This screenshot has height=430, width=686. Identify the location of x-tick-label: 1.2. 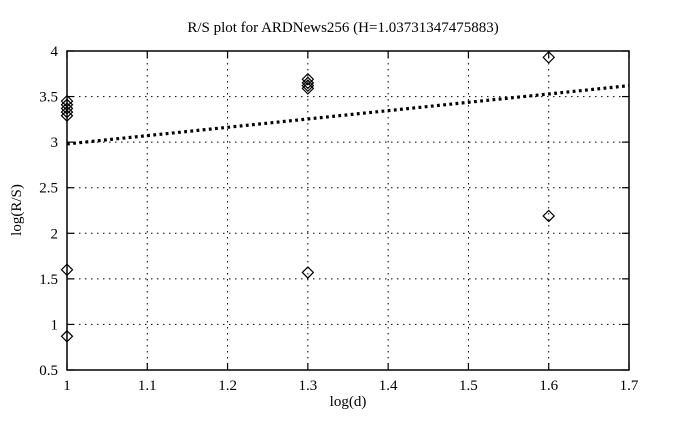
(227, 386).